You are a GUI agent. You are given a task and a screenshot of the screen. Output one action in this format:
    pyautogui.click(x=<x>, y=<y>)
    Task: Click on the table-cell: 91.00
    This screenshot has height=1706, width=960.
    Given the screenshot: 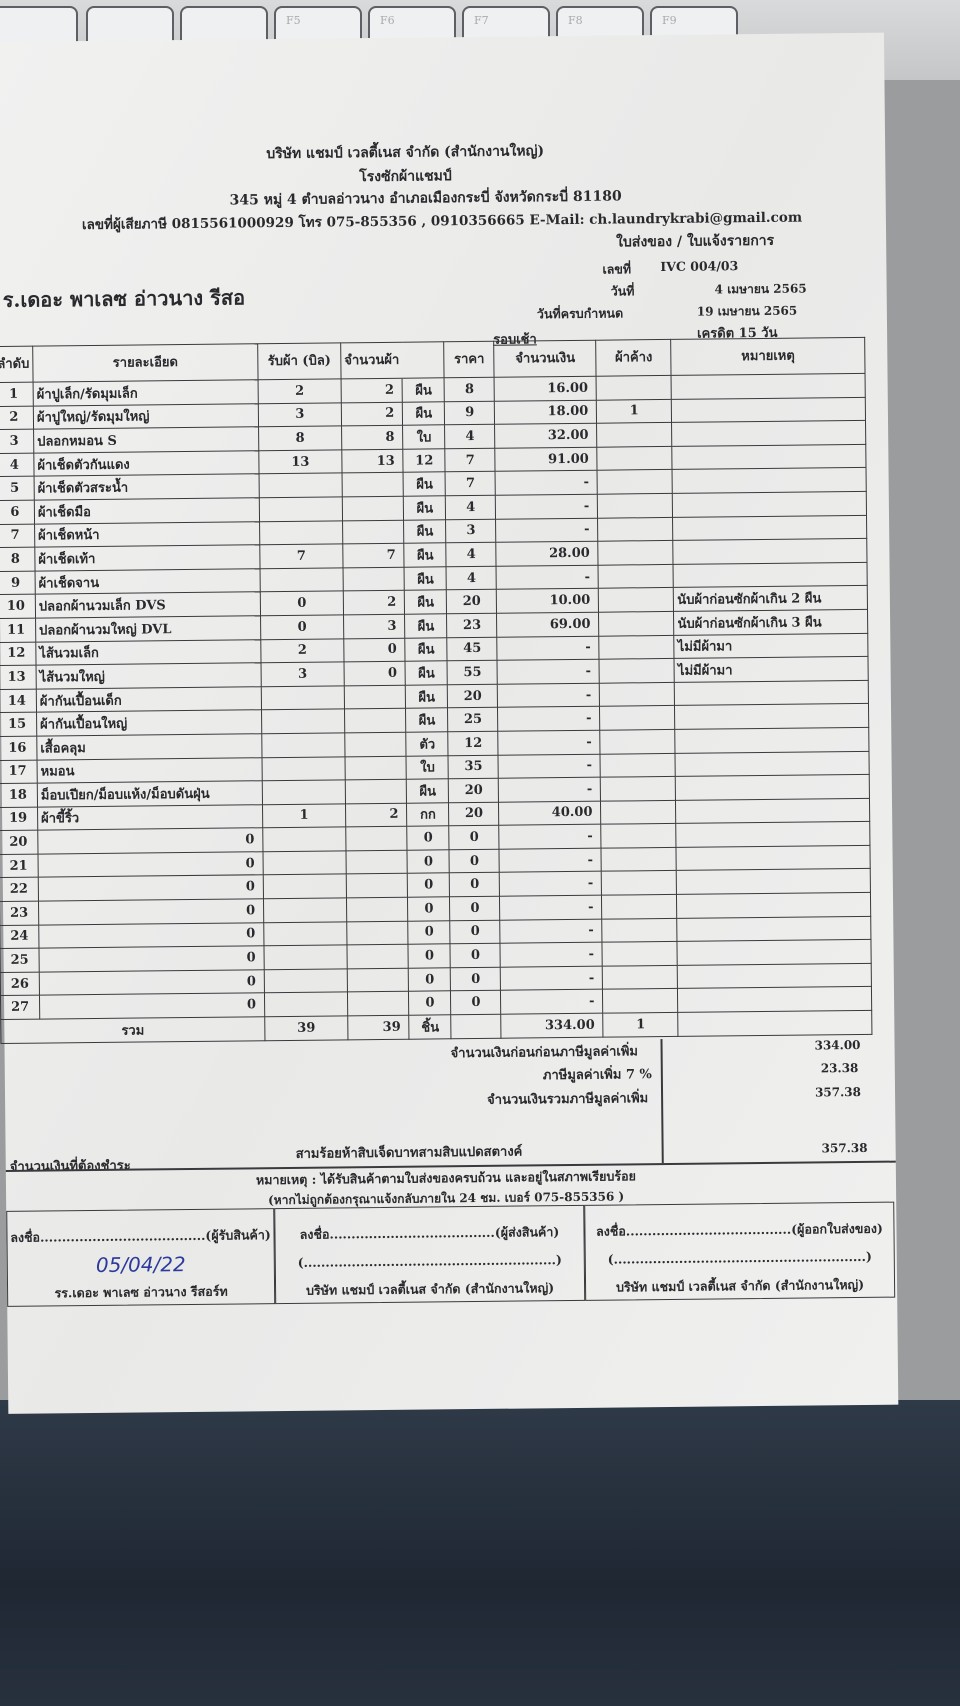 What is the action you would take?
    pyautogui.click(x=546, y=459)
    